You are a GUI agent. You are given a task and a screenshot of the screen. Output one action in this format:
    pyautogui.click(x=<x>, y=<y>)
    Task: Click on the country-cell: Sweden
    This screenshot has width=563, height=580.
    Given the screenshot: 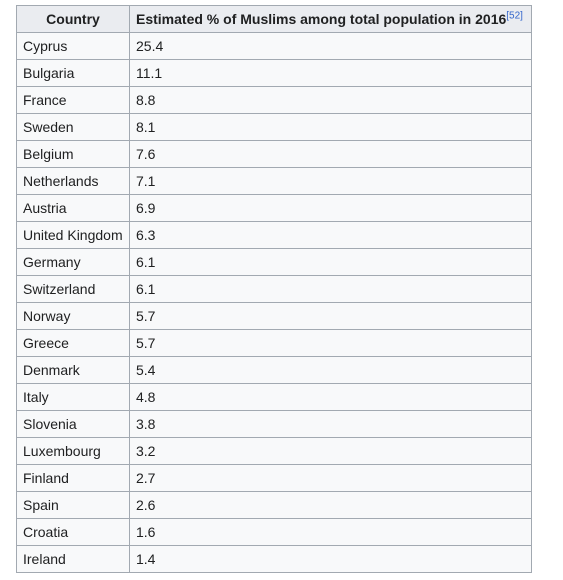 What is the action you would take?
    pyautogui.click(x=73, y=127)
    